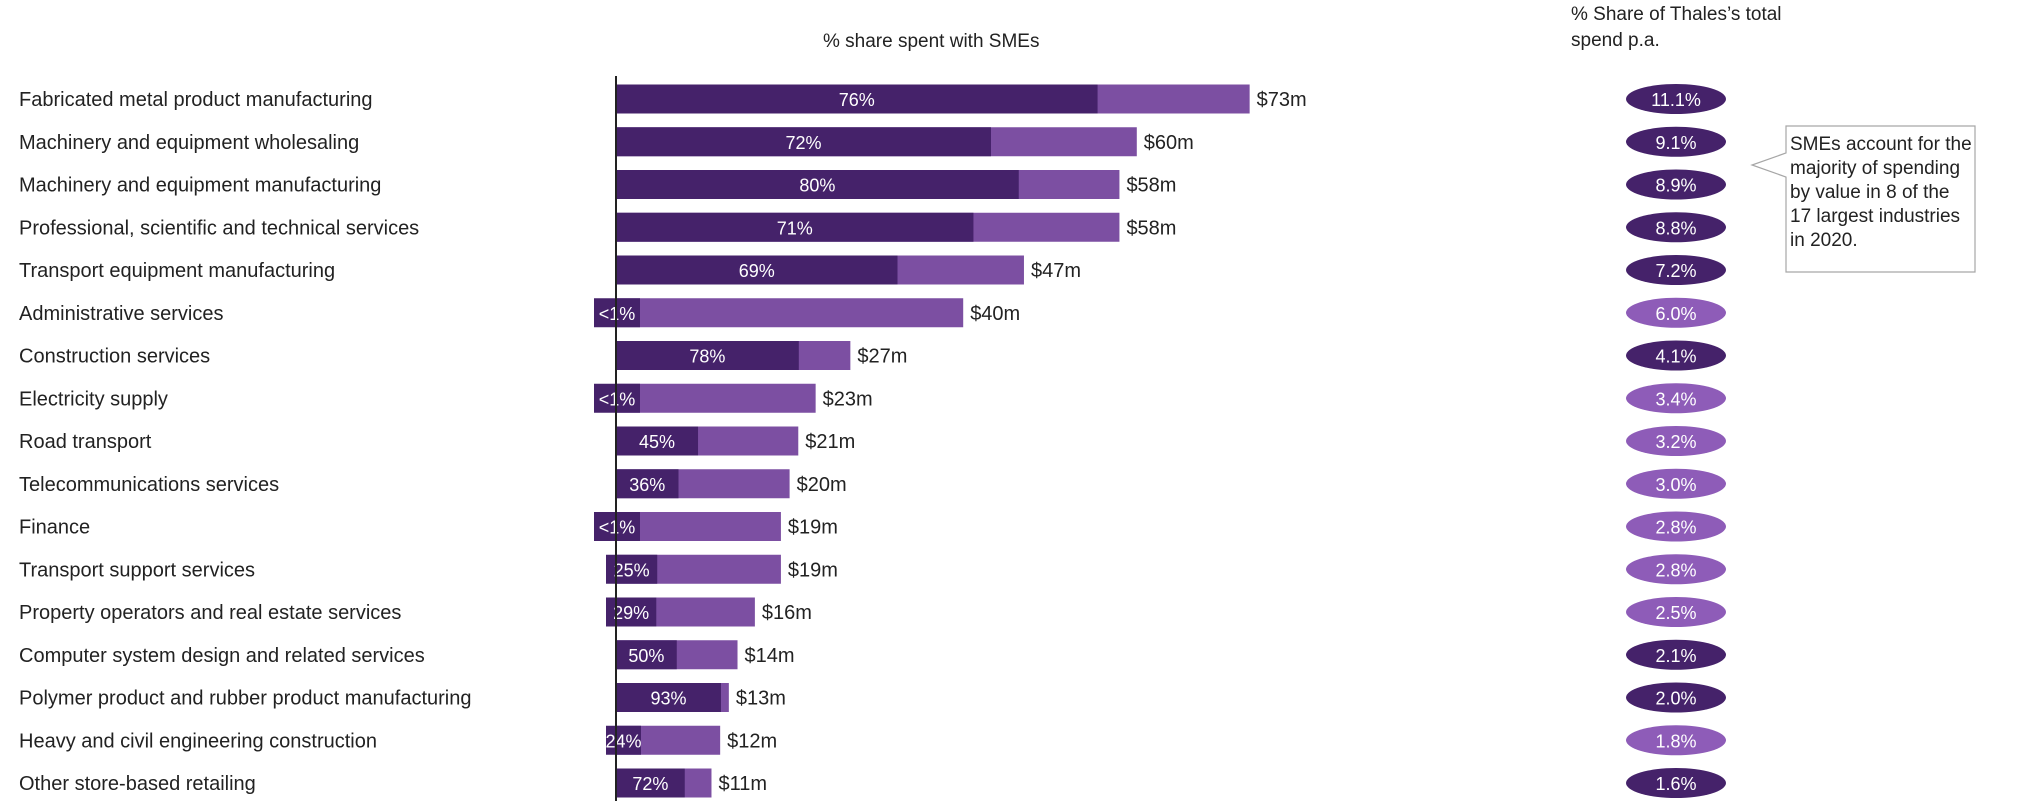 This screenshot has width=2031, height=801. Describe the element at coordinates (196, 100) in the screenshot. I see `category-label: Fabricated metal product manufacturing` at that location.